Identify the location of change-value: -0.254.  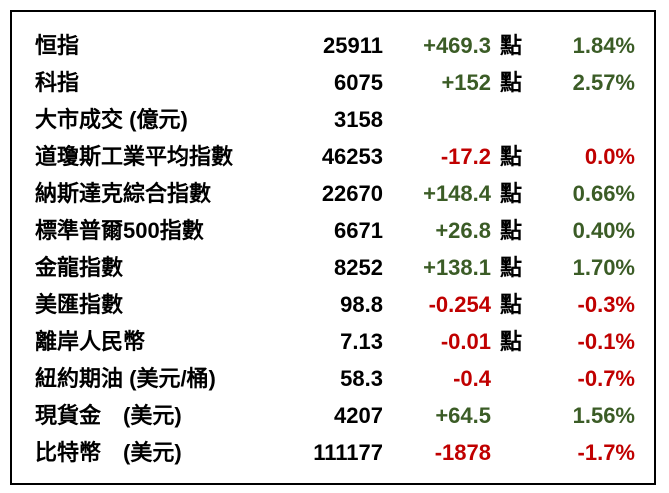
(459, 304).